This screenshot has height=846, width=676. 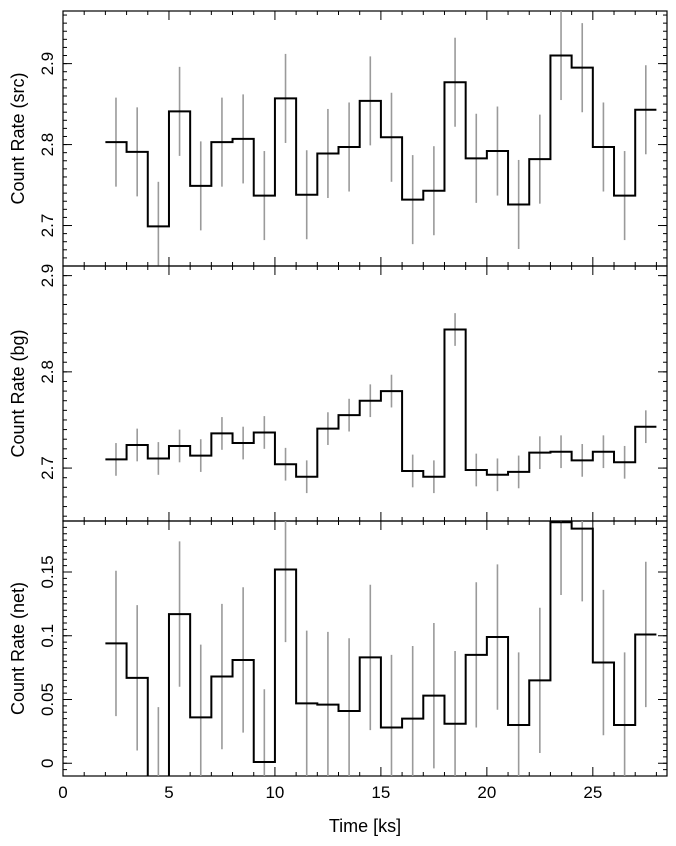 I want to click on x-tick-label: 0, so click(x=62, y=792).